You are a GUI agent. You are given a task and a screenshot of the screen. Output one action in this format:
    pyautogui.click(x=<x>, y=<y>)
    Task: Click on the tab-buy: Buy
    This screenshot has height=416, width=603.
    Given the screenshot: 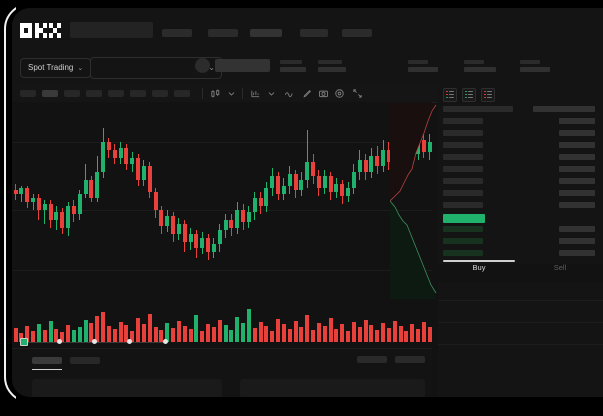 What is the action you would take?
    pyautogui.click(x=479, y=267)
    